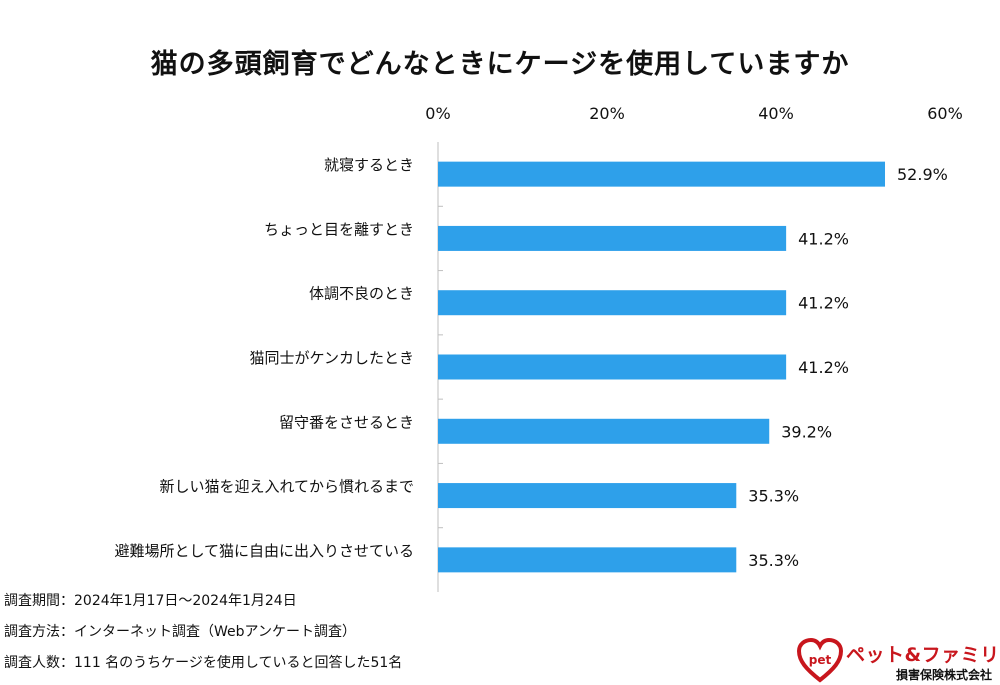 The width and height of the screenshot is (1000, 685). What do you see at coordinates (361, 294) in the screenshot?
I see `category-label: 体調不良のとき` at bounding box center [361, 294].